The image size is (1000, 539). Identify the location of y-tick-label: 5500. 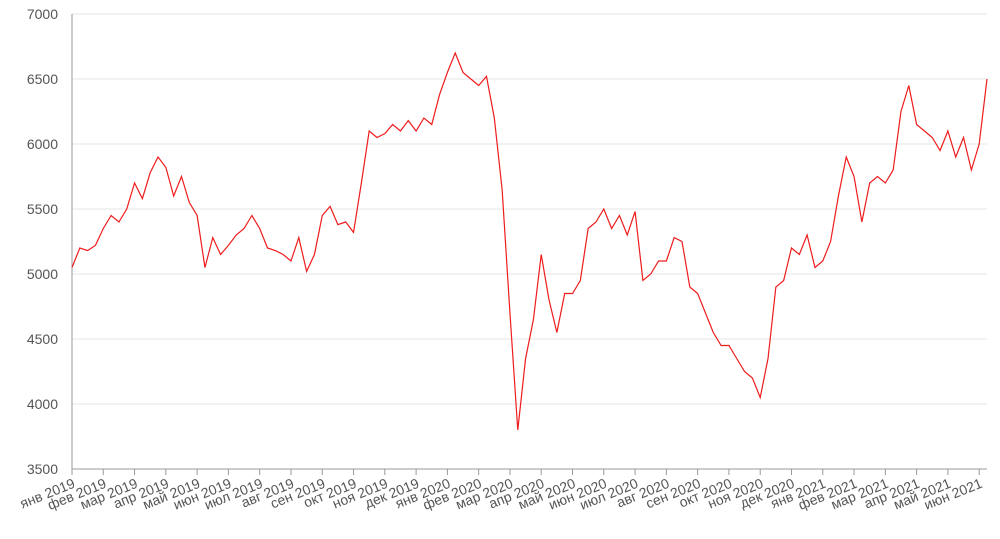
(42, 209).